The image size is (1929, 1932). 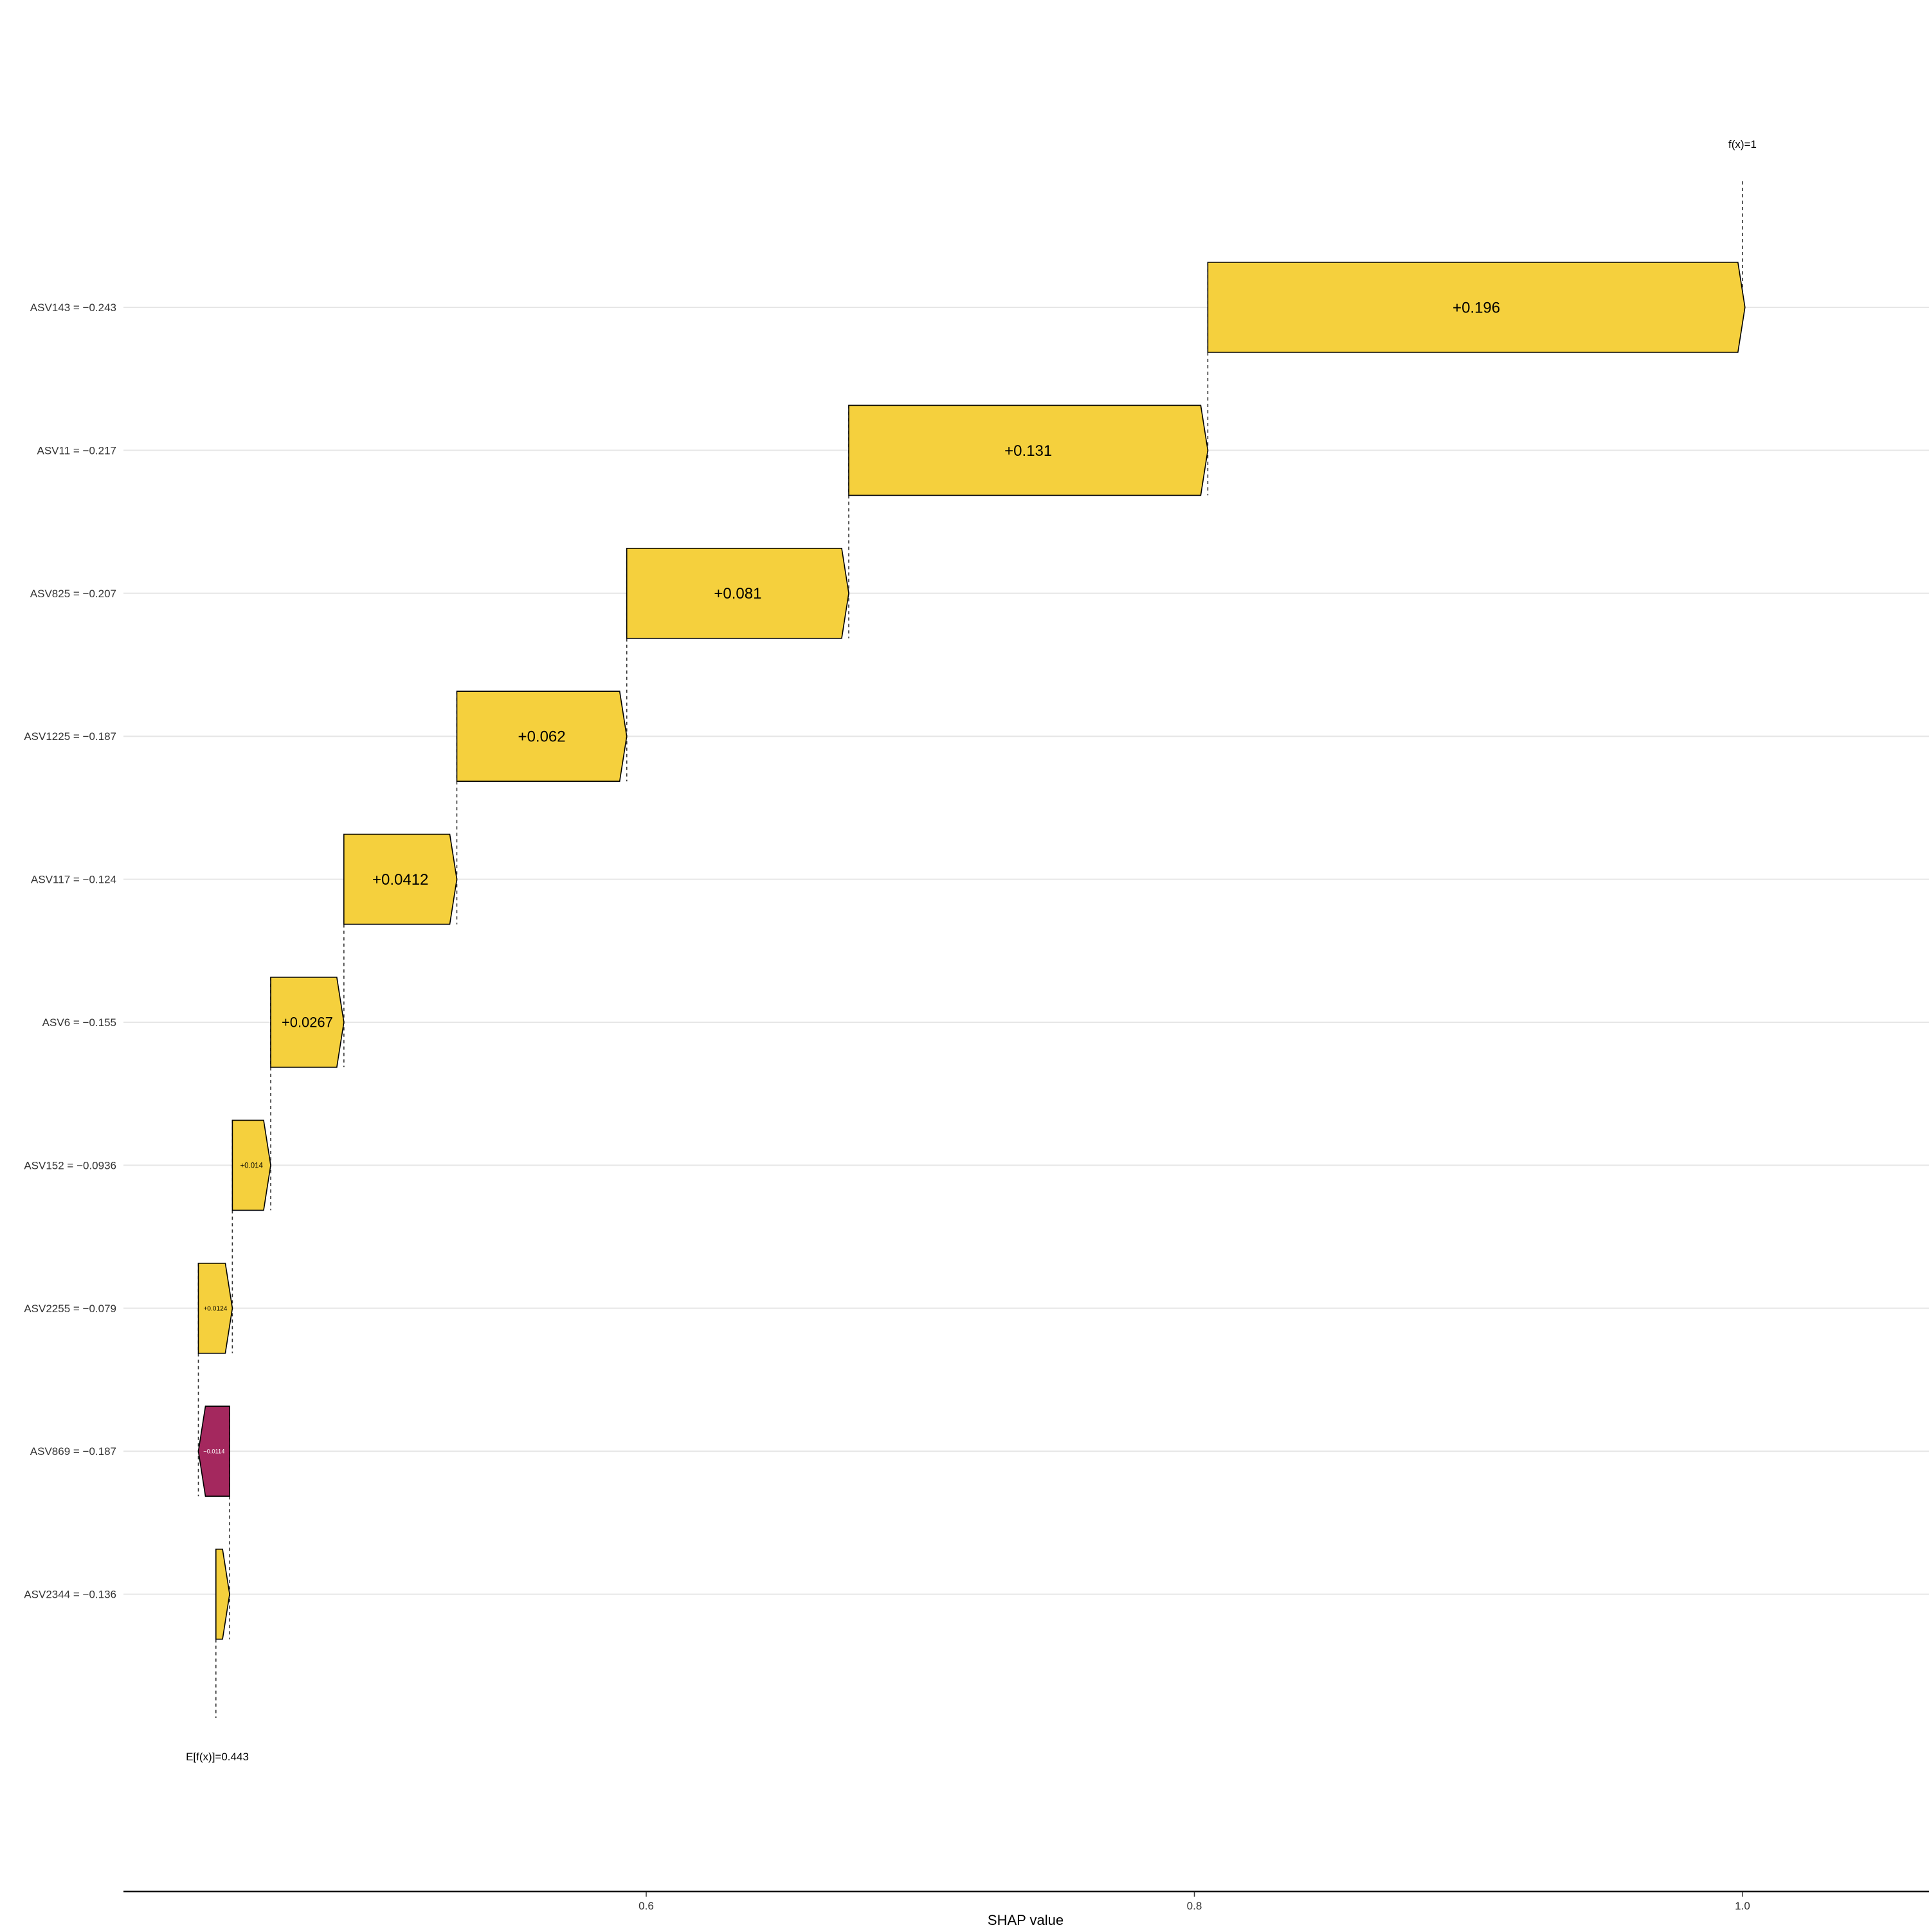 I want to click on feature-label: ASV143 = −0.243, so click(x=73, y=308).